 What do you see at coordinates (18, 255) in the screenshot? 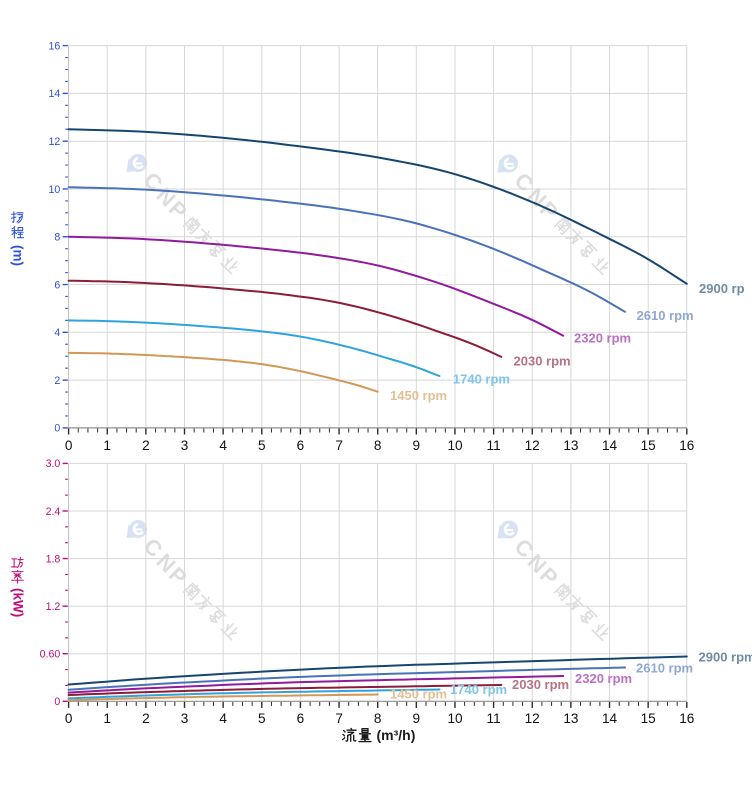
I see `svg-text: (m)` at bounding box center [18, 255].